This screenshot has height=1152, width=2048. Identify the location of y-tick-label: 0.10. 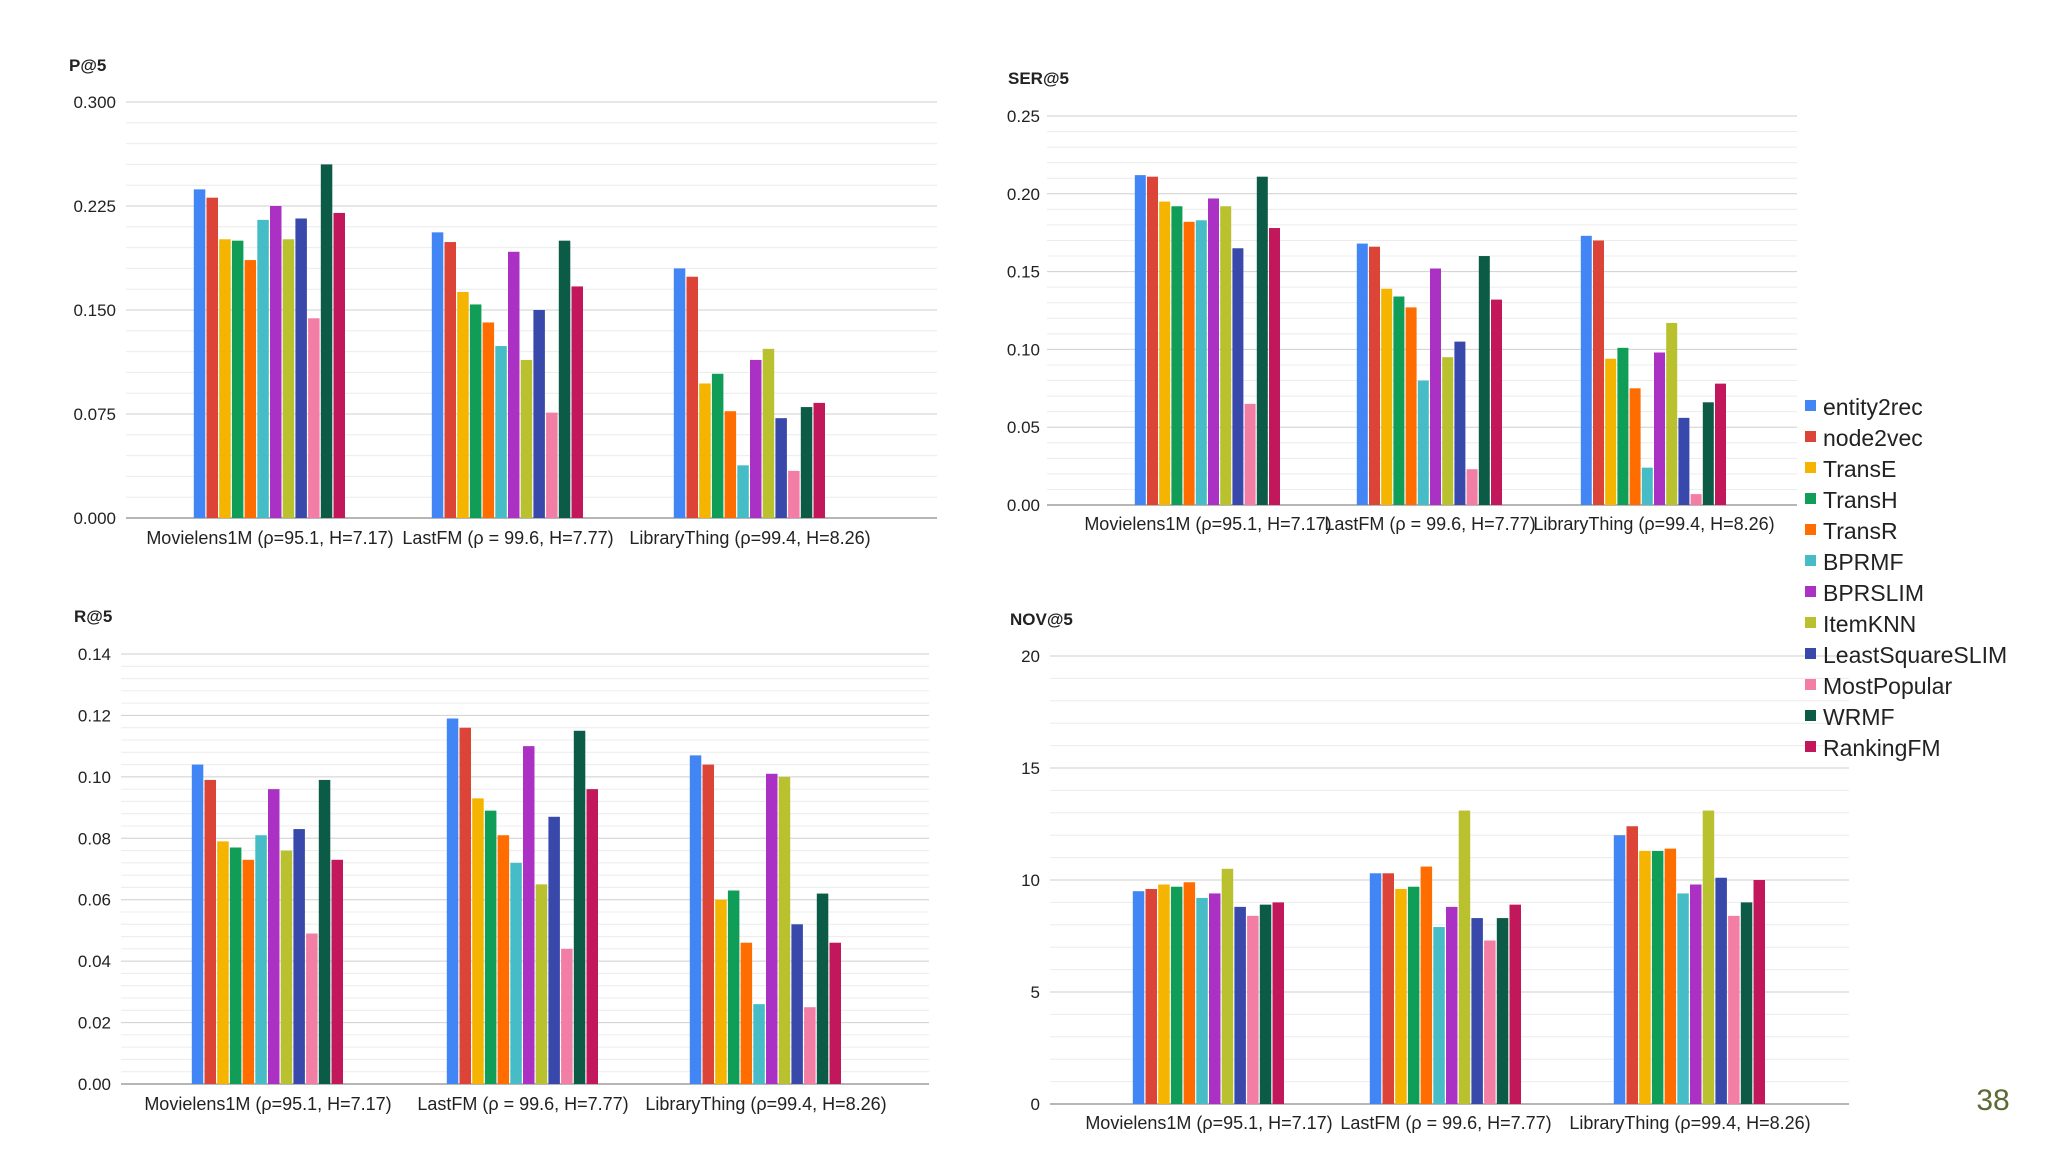
(1023, 349).